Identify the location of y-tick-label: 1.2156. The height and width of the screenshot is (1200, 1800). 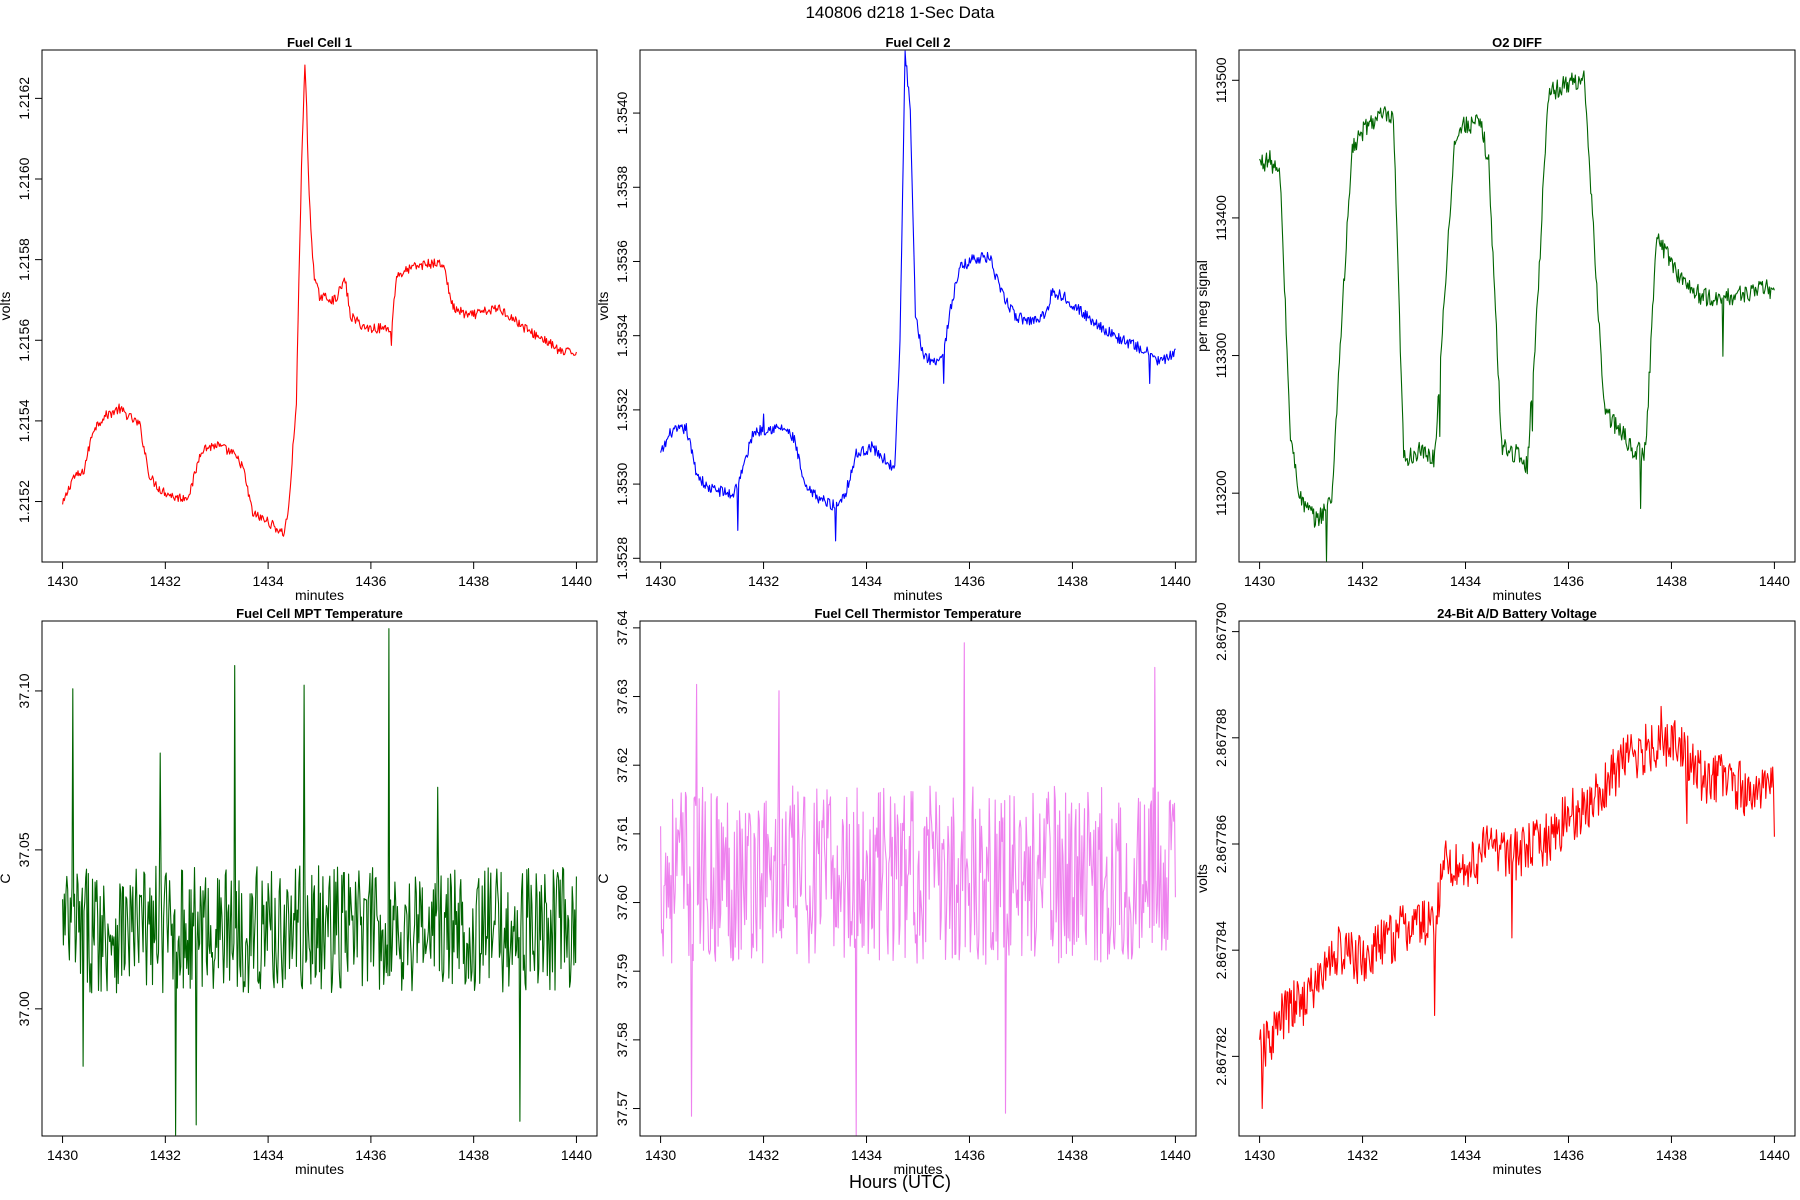
(24, 340).